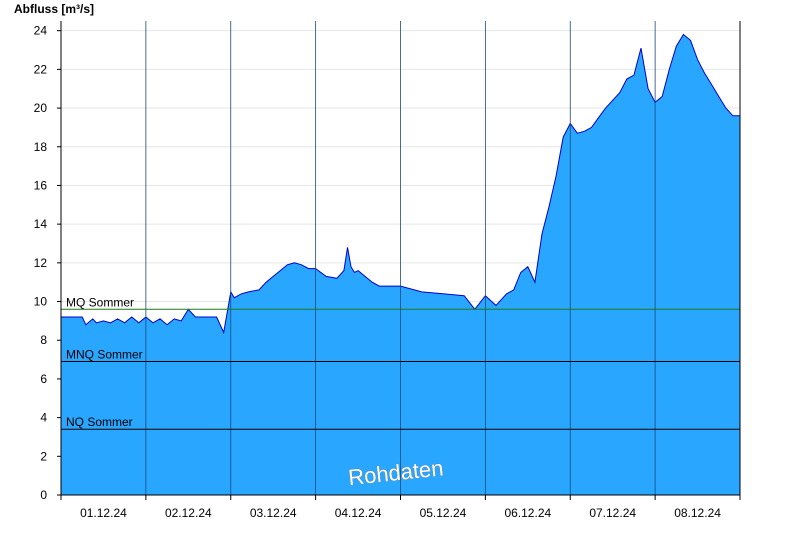 The image size is (800, 550). Describe the element at coordinates (99, 422) in the screenshot. I see `refline-label-nq-sommer: NQ Sommer` at that location.